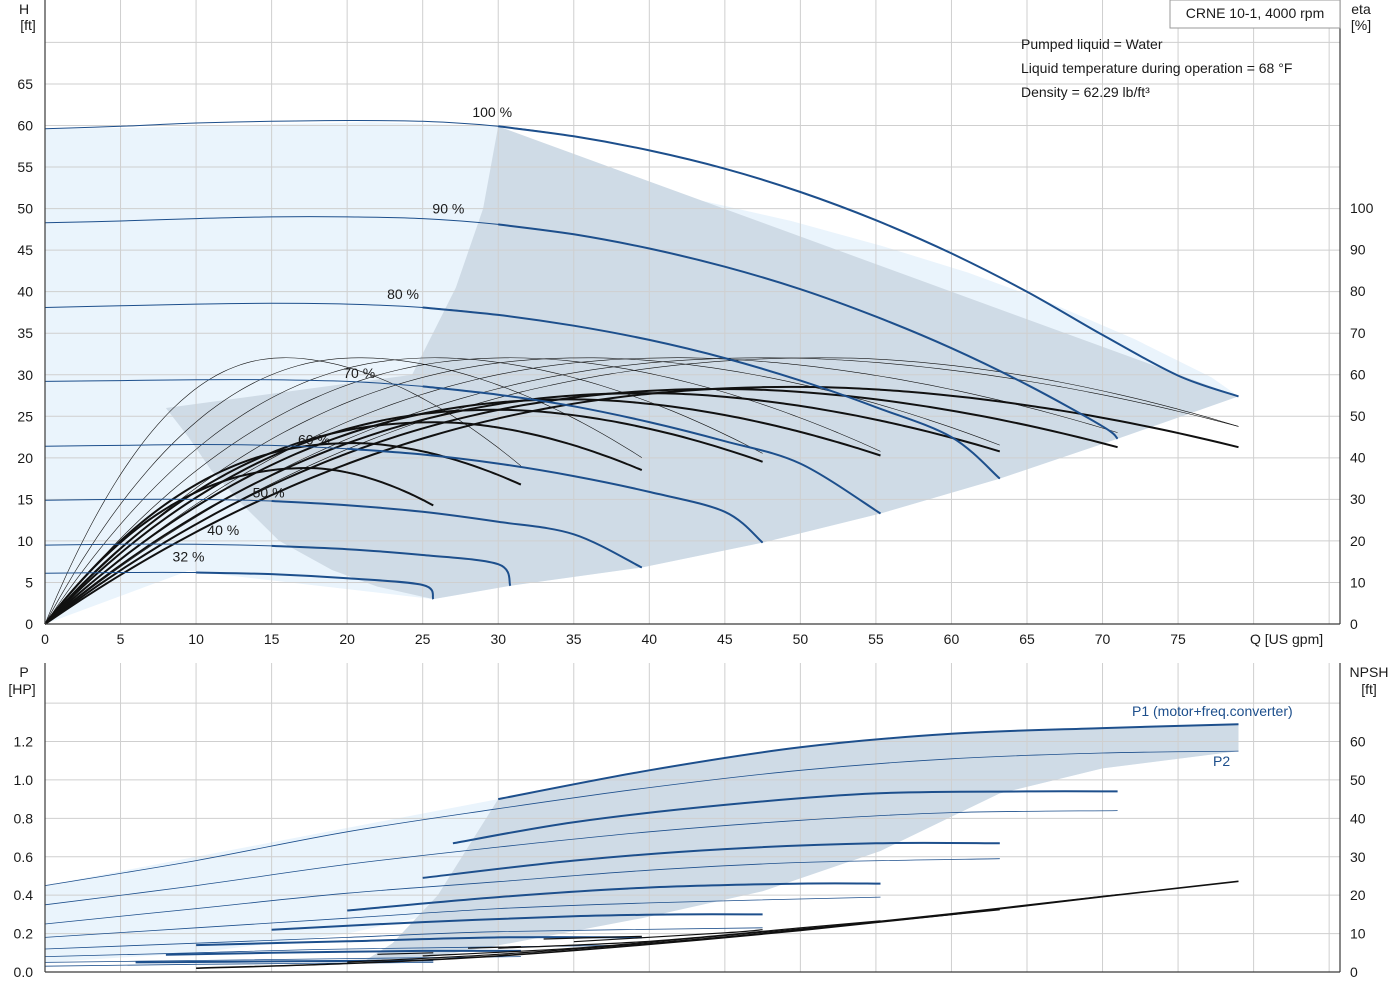 This screenshot has height=1000, width=1400. I want to click on p-tick: 0.4, so click(24, 895).